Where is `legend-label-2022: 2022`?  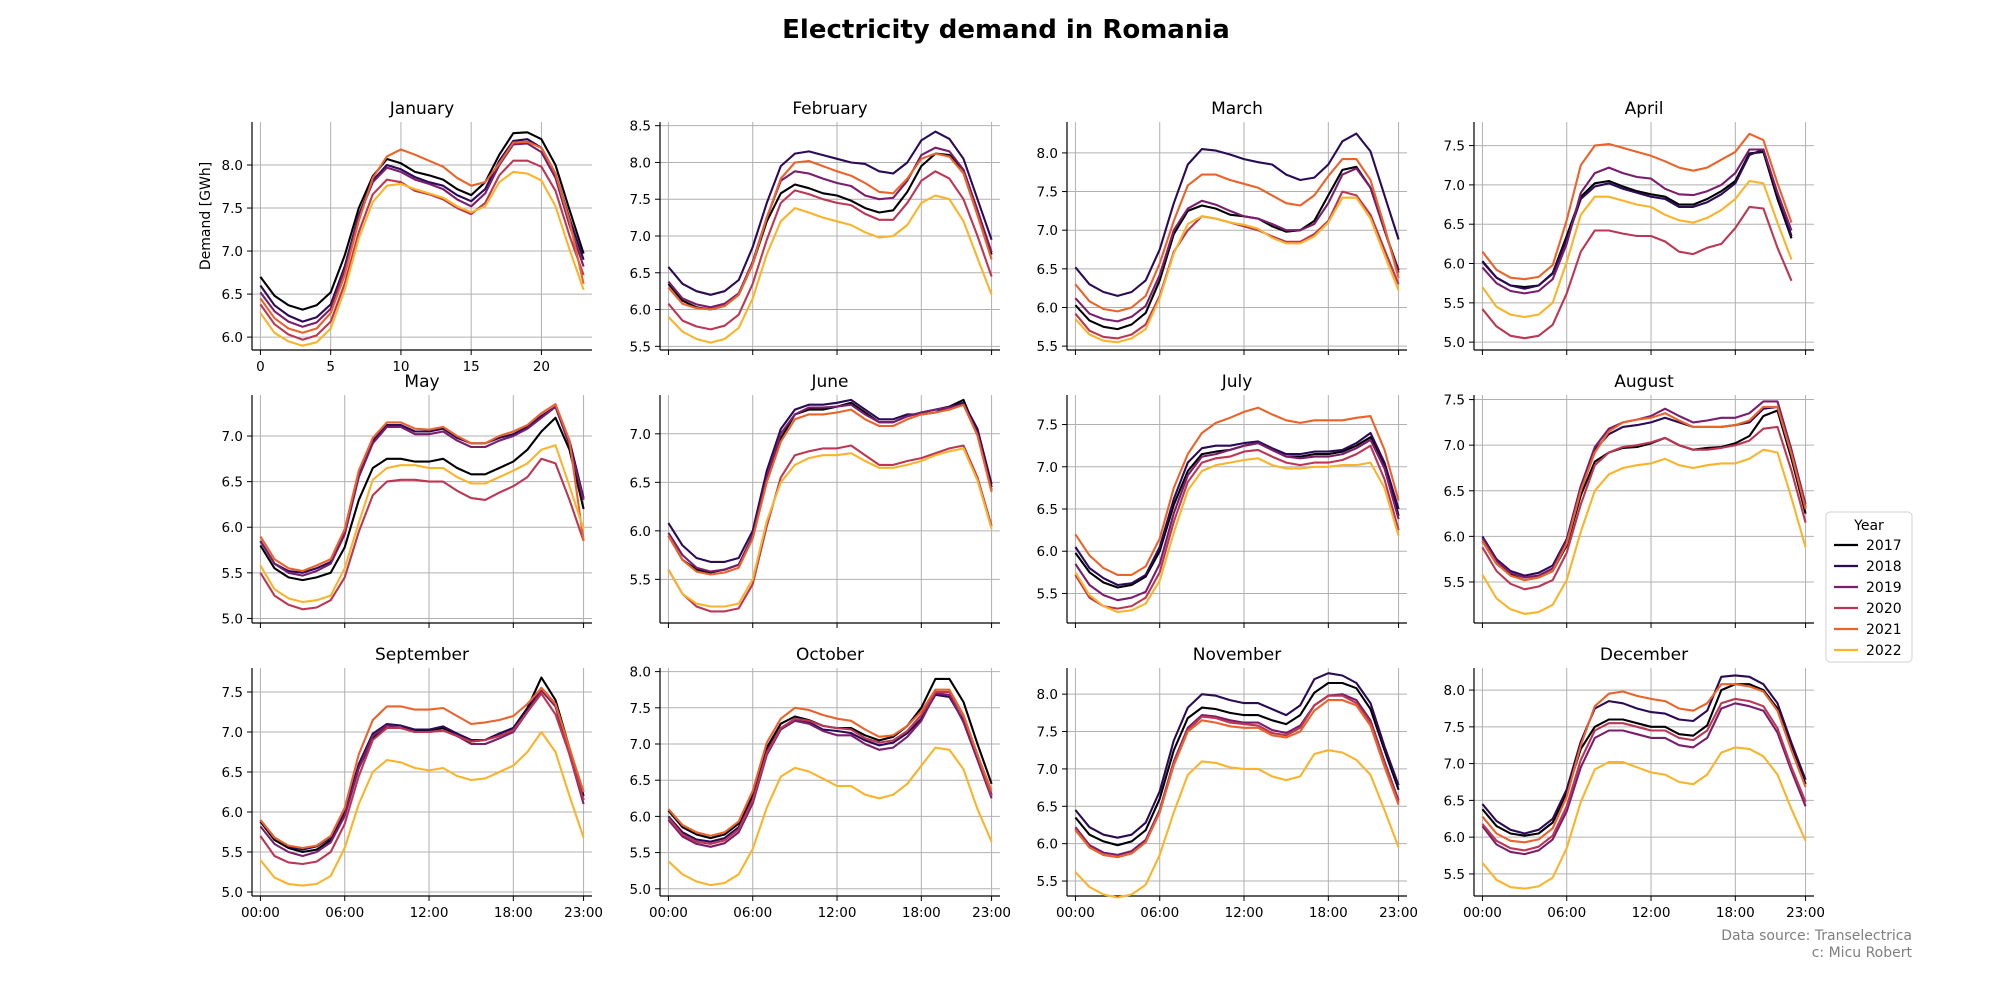 legend-label-2022: 2022 is located at coordinates (1884, 651).